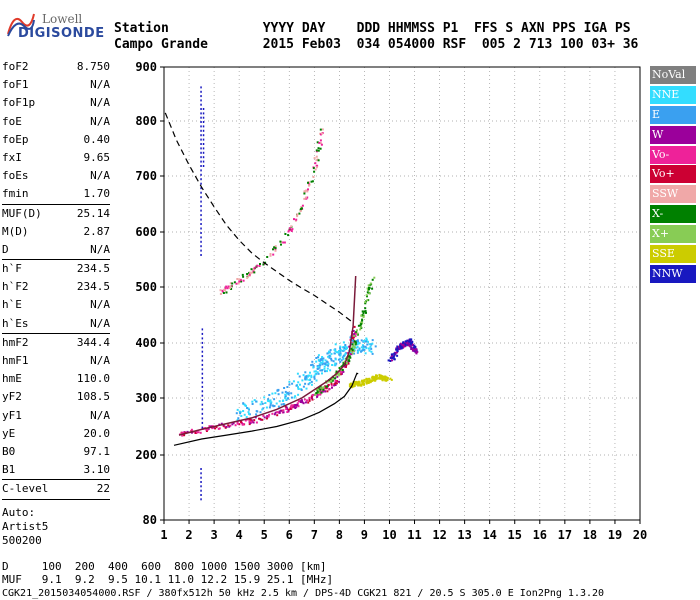 The height and width of the screenshot is (600, 700). Describe the element at coordinates (97, 194) in the screenshot. I see `param-value: 1.70` at that location.